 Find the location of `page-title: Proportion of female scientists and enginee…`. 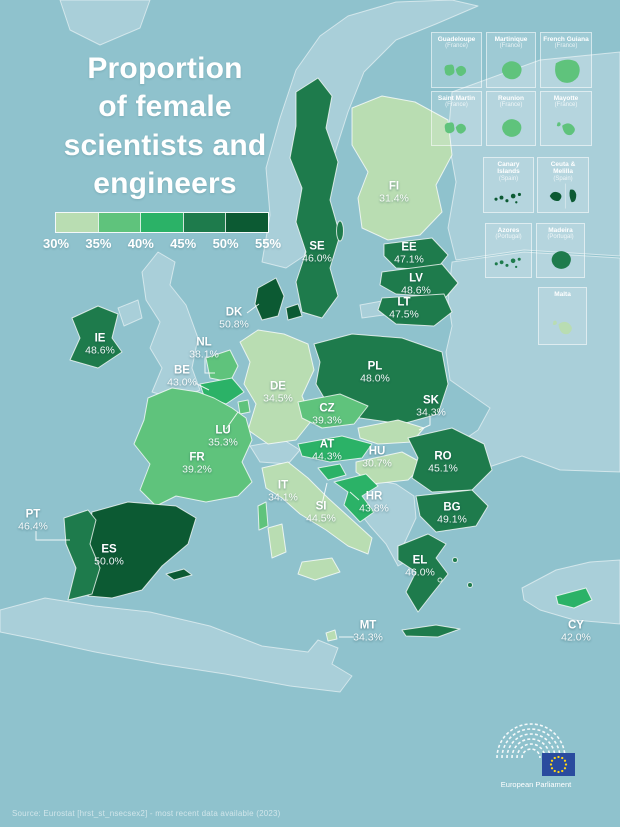

page-title: Proportion of female scientists and enginee… is located at coordinates (165, 127).